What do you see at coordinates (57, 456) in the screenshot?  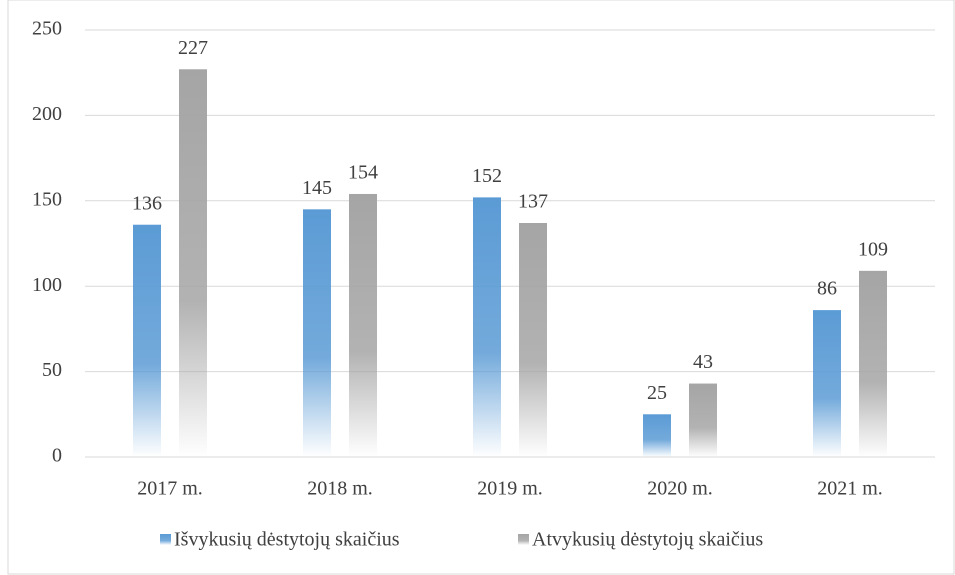 I see `y-tick-label: 0` at bounding box center [57, 456].